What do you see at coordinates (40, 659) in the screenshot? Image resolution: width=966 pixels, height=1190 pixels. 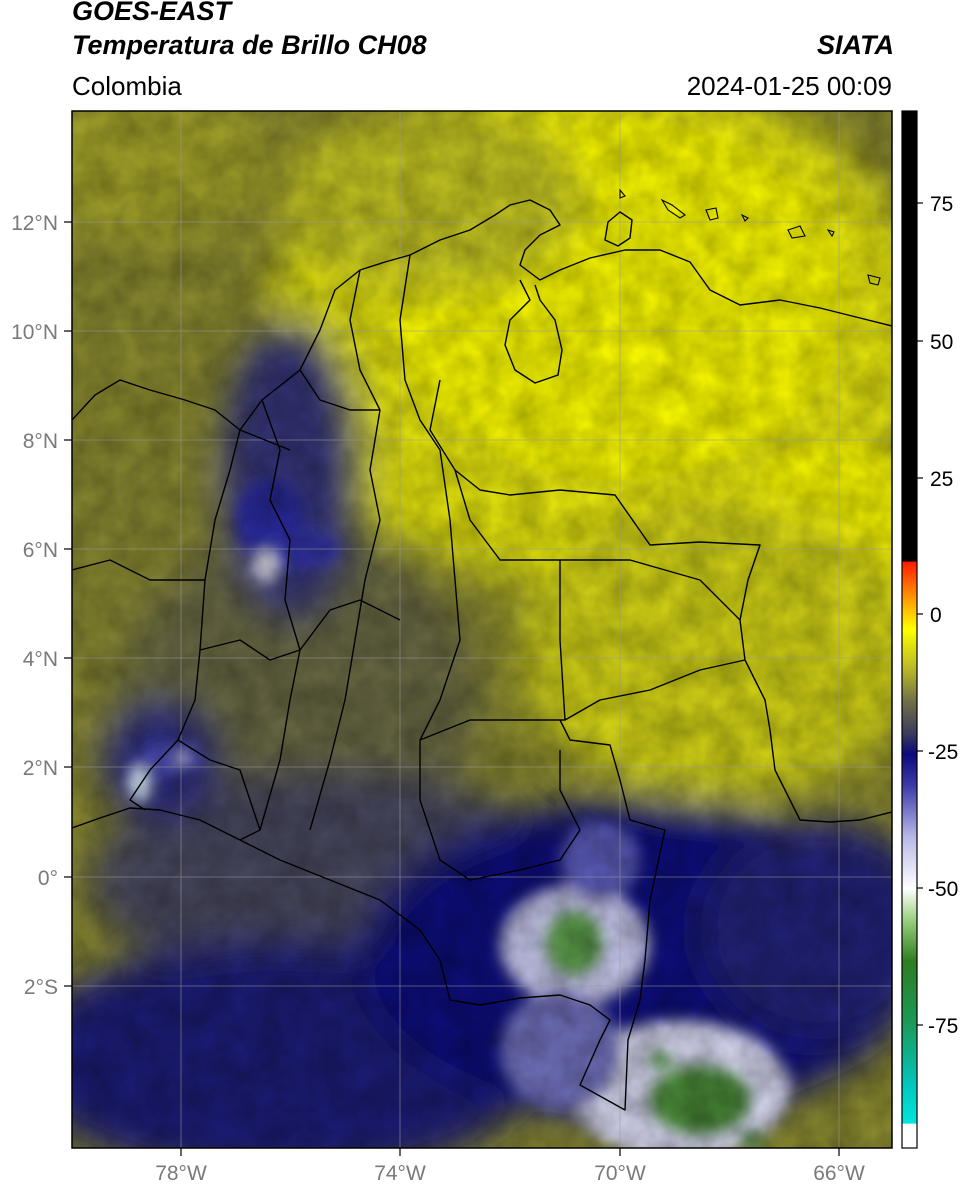 I see `lat-label: 4°N` at bounding box center [40, 659].